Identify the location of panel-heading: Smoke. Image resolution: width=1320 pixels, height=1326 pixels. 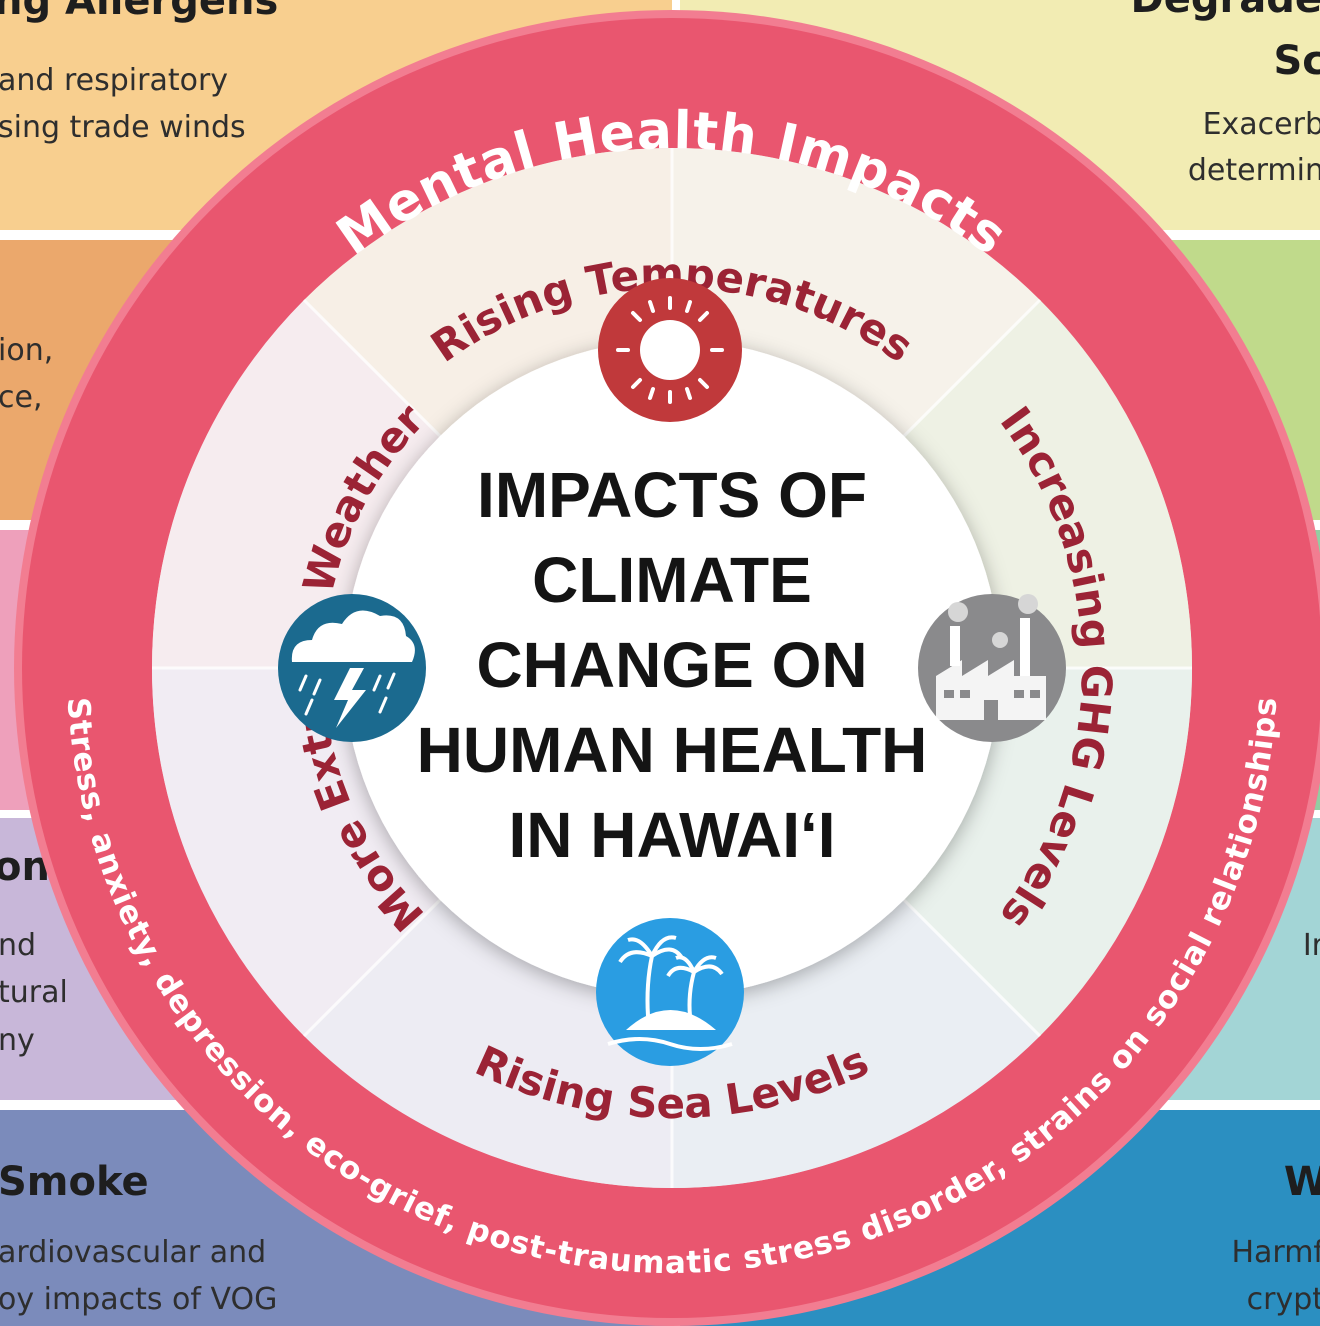
(74, 1182).